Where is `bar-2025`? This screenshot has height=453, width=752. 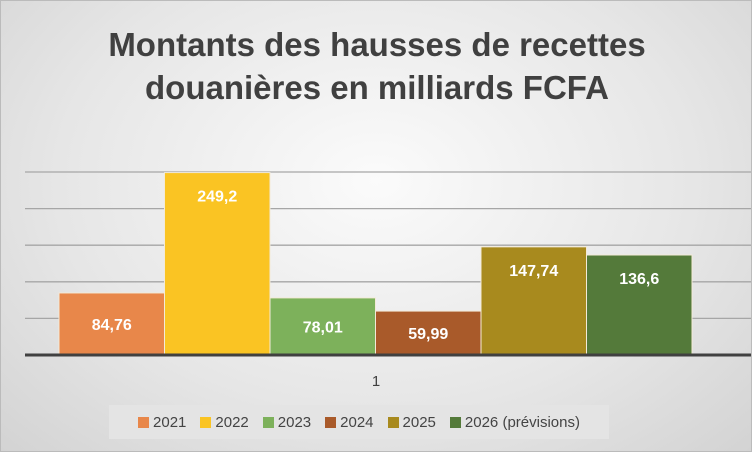 bar-2025 is located at coordinates (533, 301).